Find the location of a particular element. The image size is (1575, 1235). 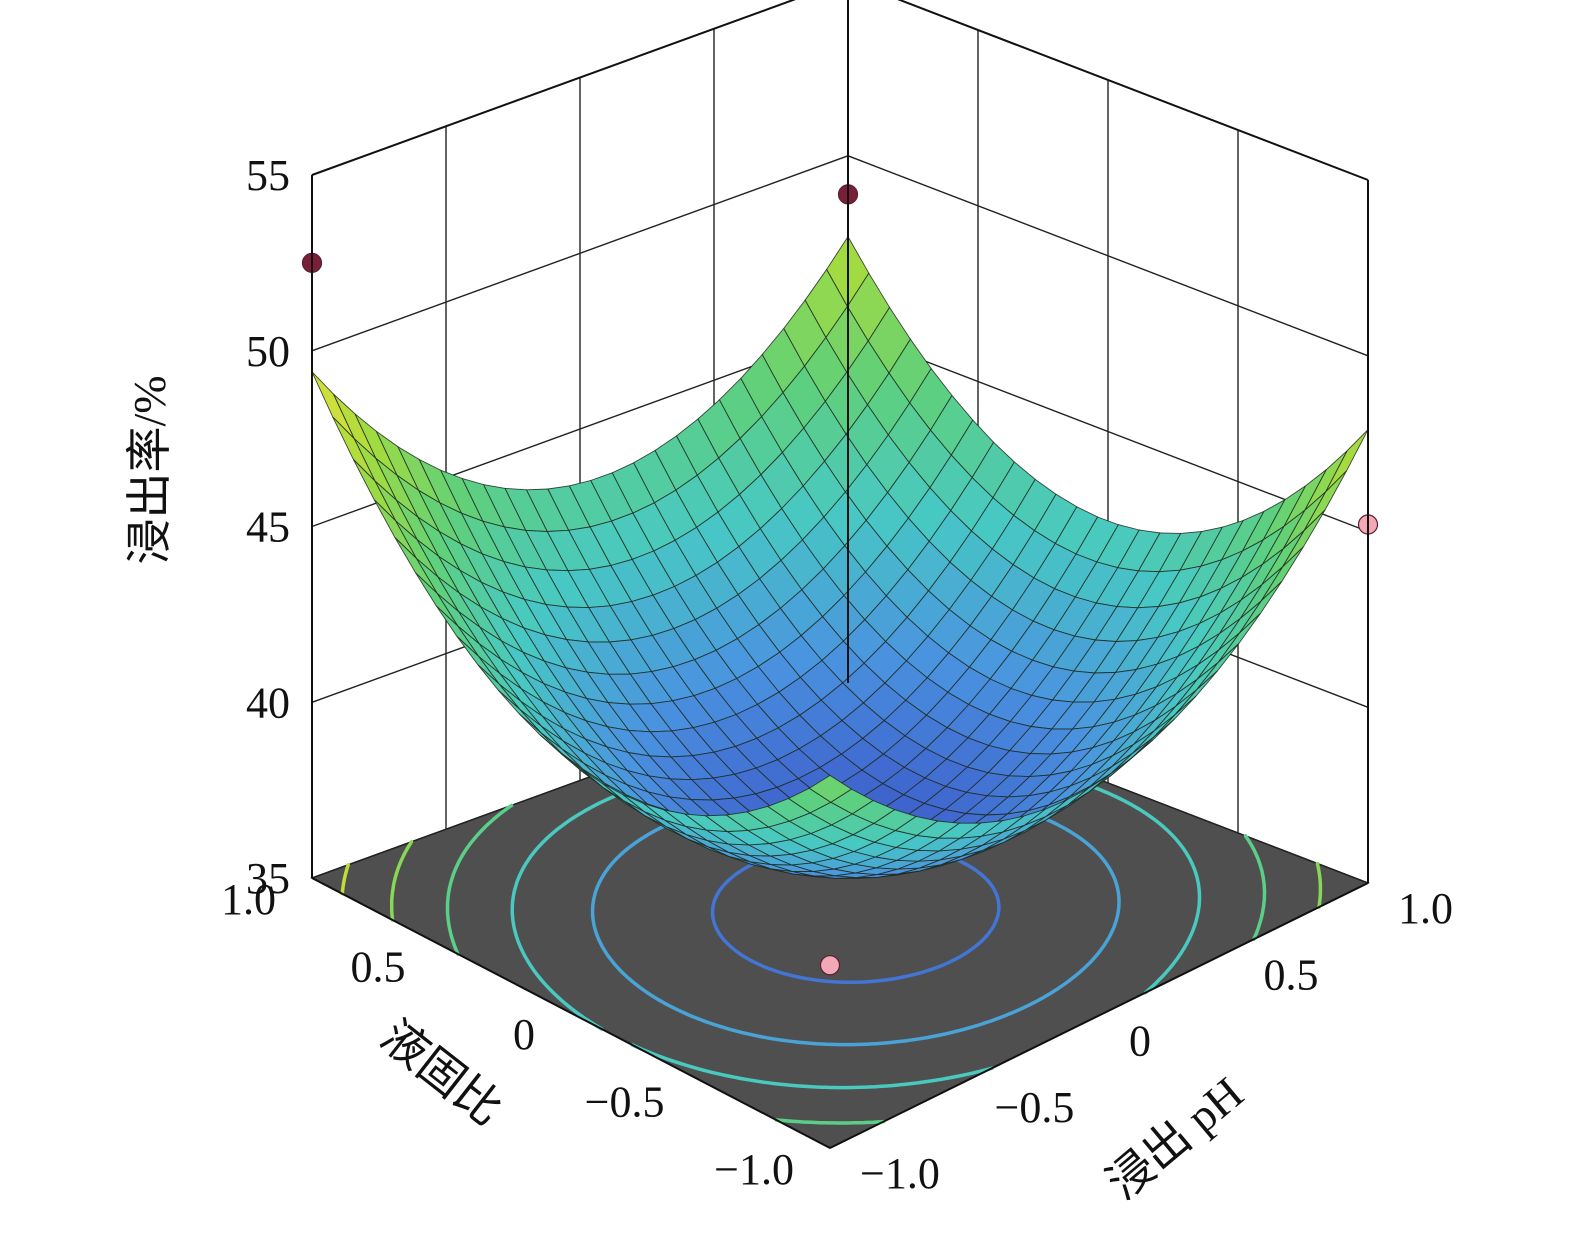

z-grid-line is located at coordinates (840, 90).